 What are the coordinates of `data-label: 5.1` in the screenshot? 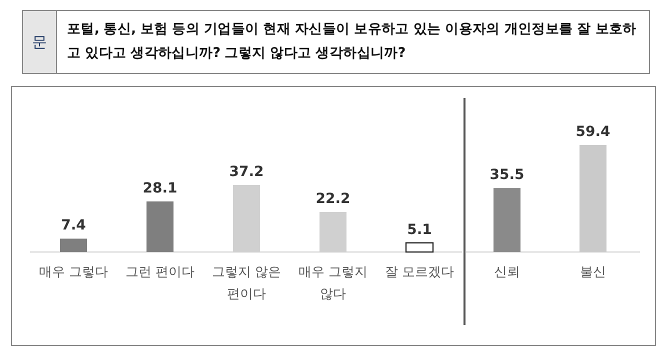 It's located at (419, 230).